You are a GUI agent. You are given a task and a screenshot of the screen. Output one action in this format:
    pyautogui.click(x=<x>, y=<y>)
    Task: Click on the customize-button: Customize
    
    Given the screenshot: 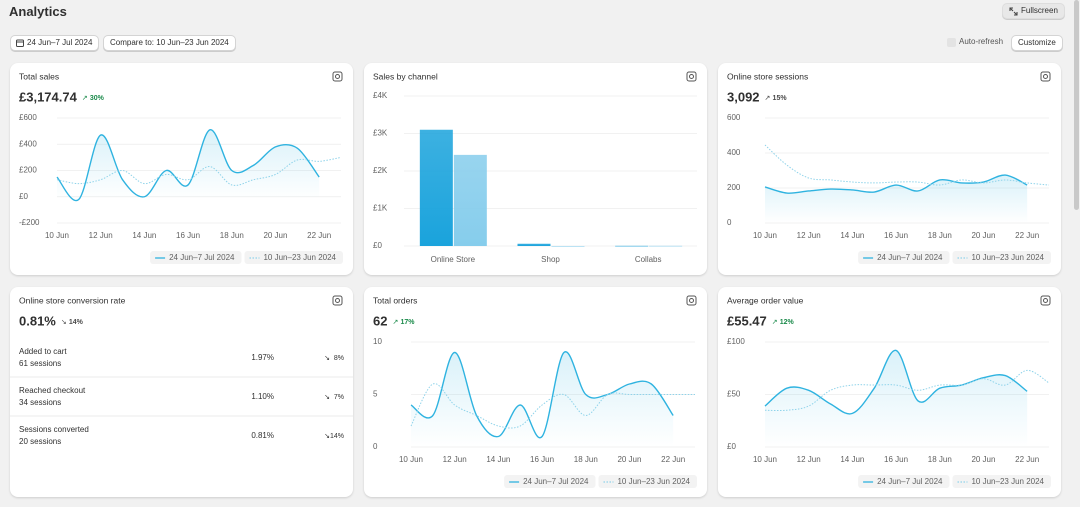 What is the action you would take?
    pyautogui.click(x=1037, y=43)
    